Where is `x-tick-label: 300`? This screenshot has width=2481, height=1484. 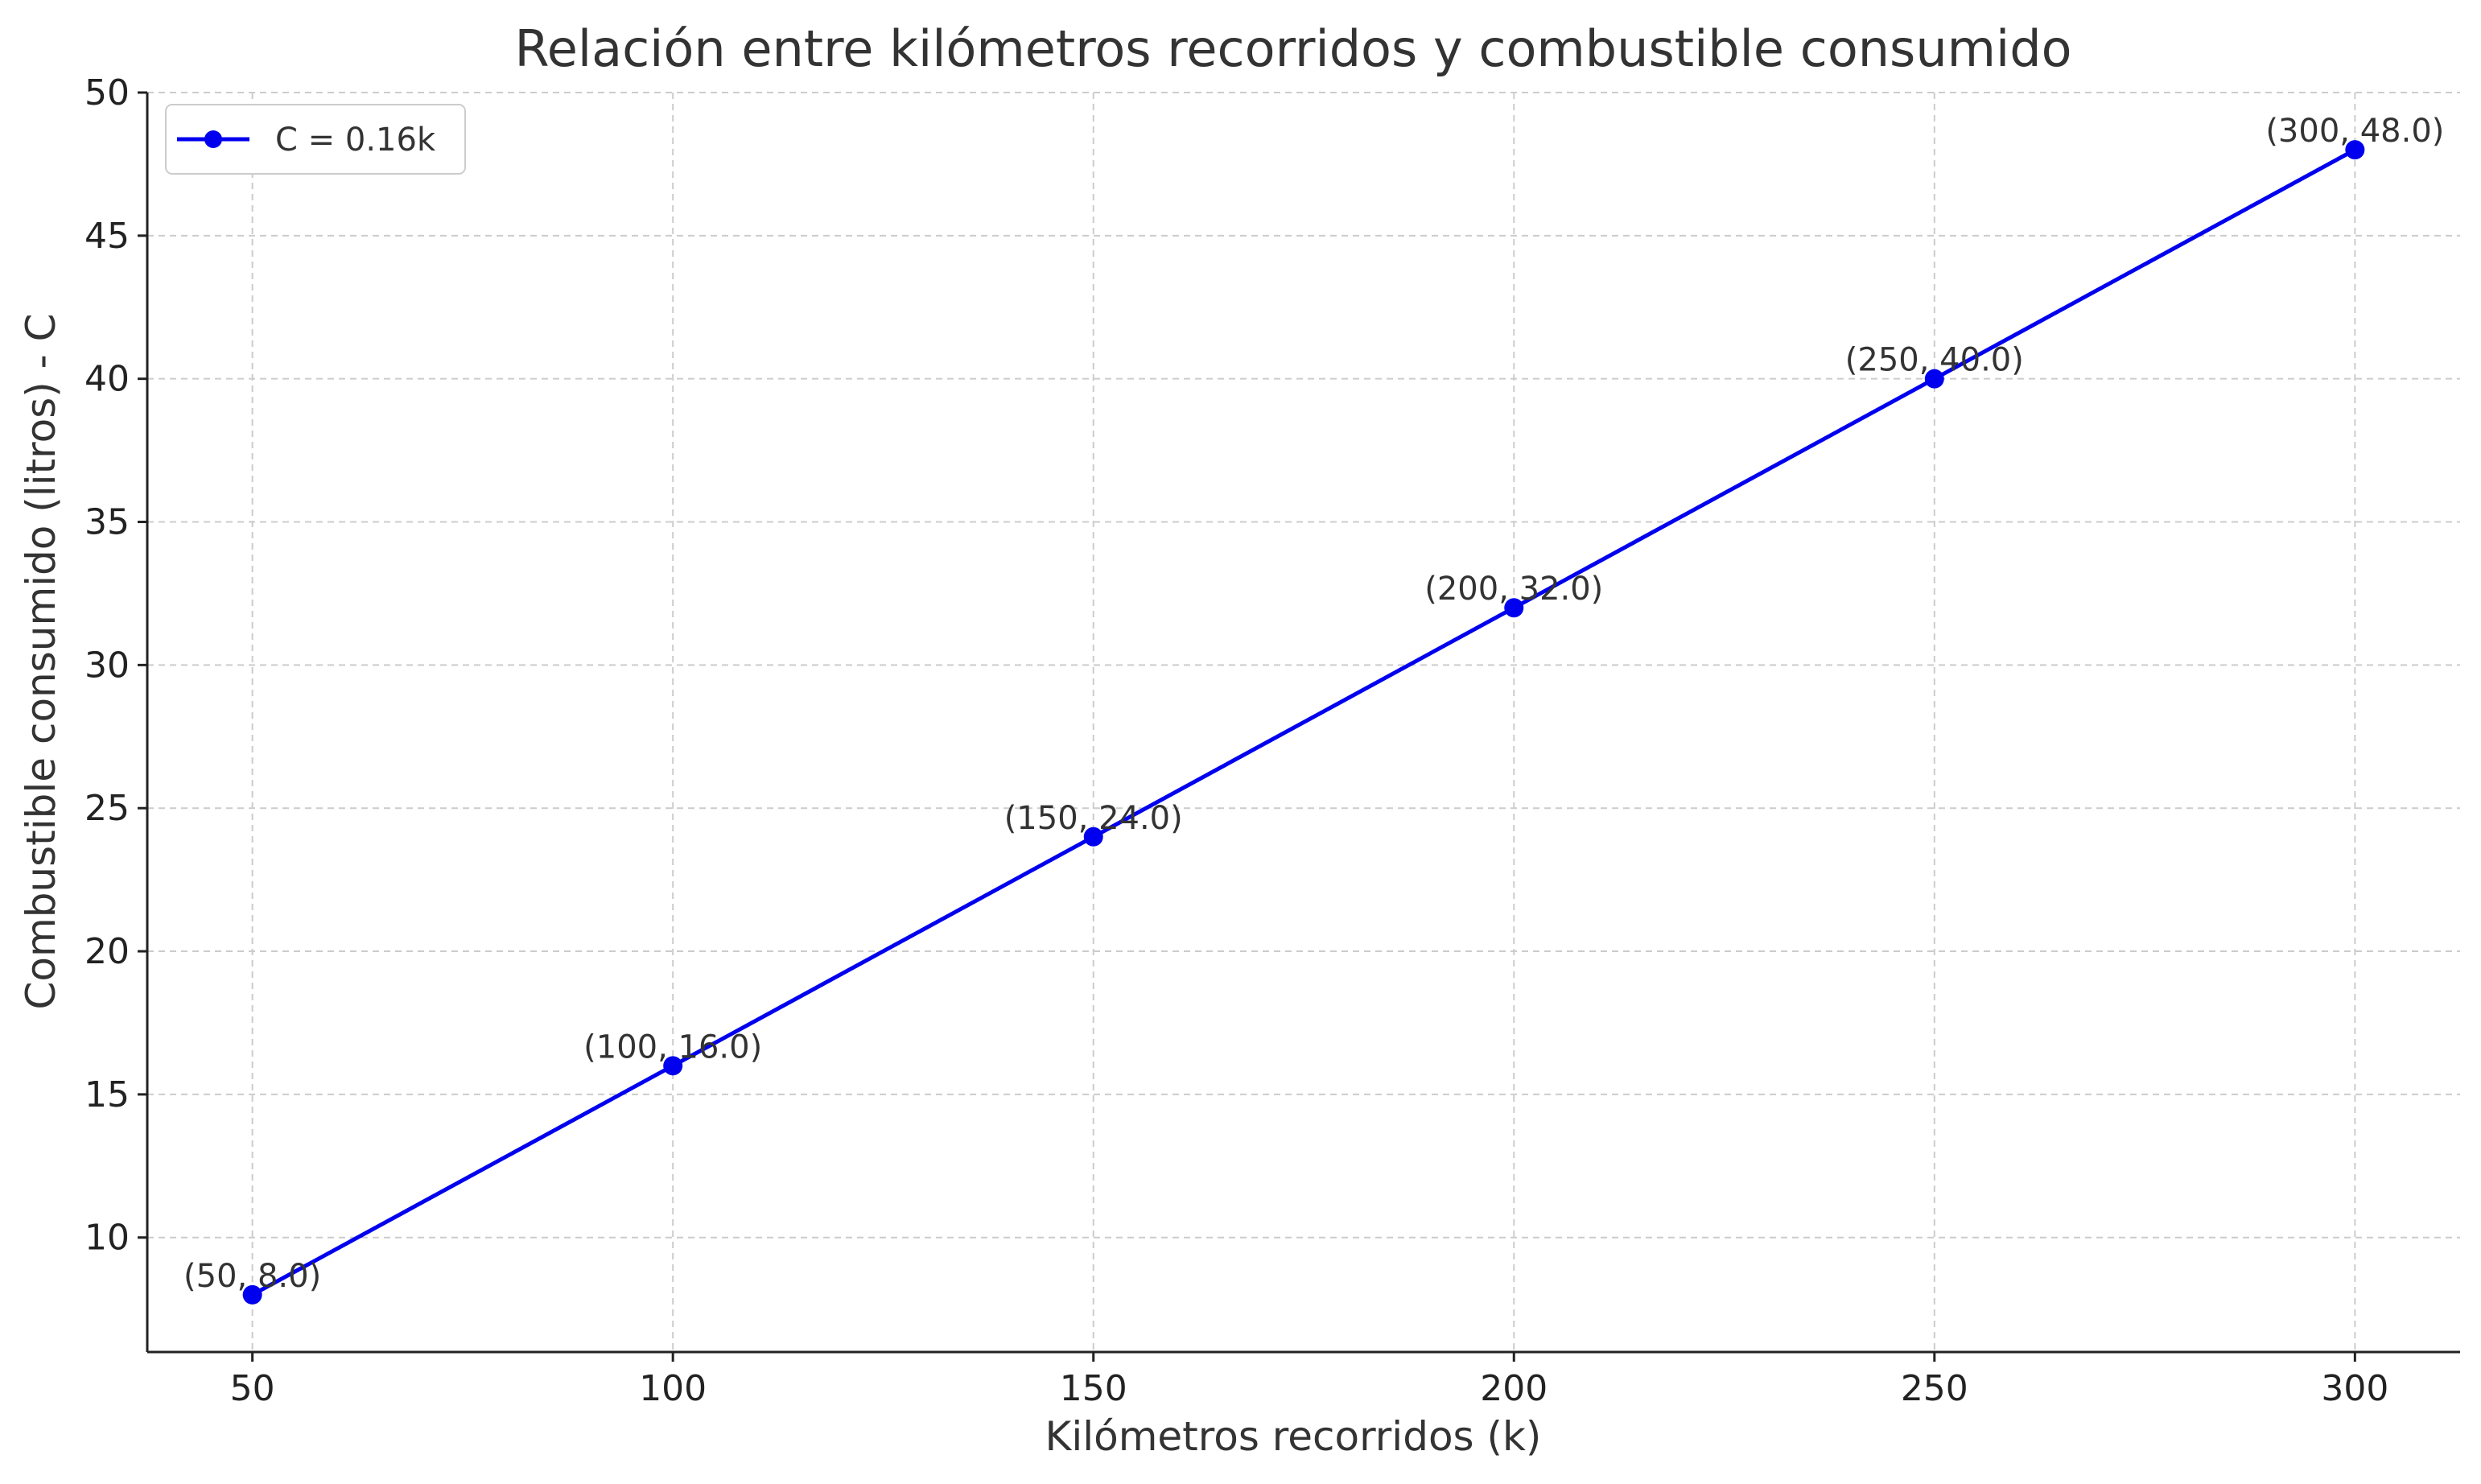 x-tick-label: 300 is located at coordinates (2354, 1388).